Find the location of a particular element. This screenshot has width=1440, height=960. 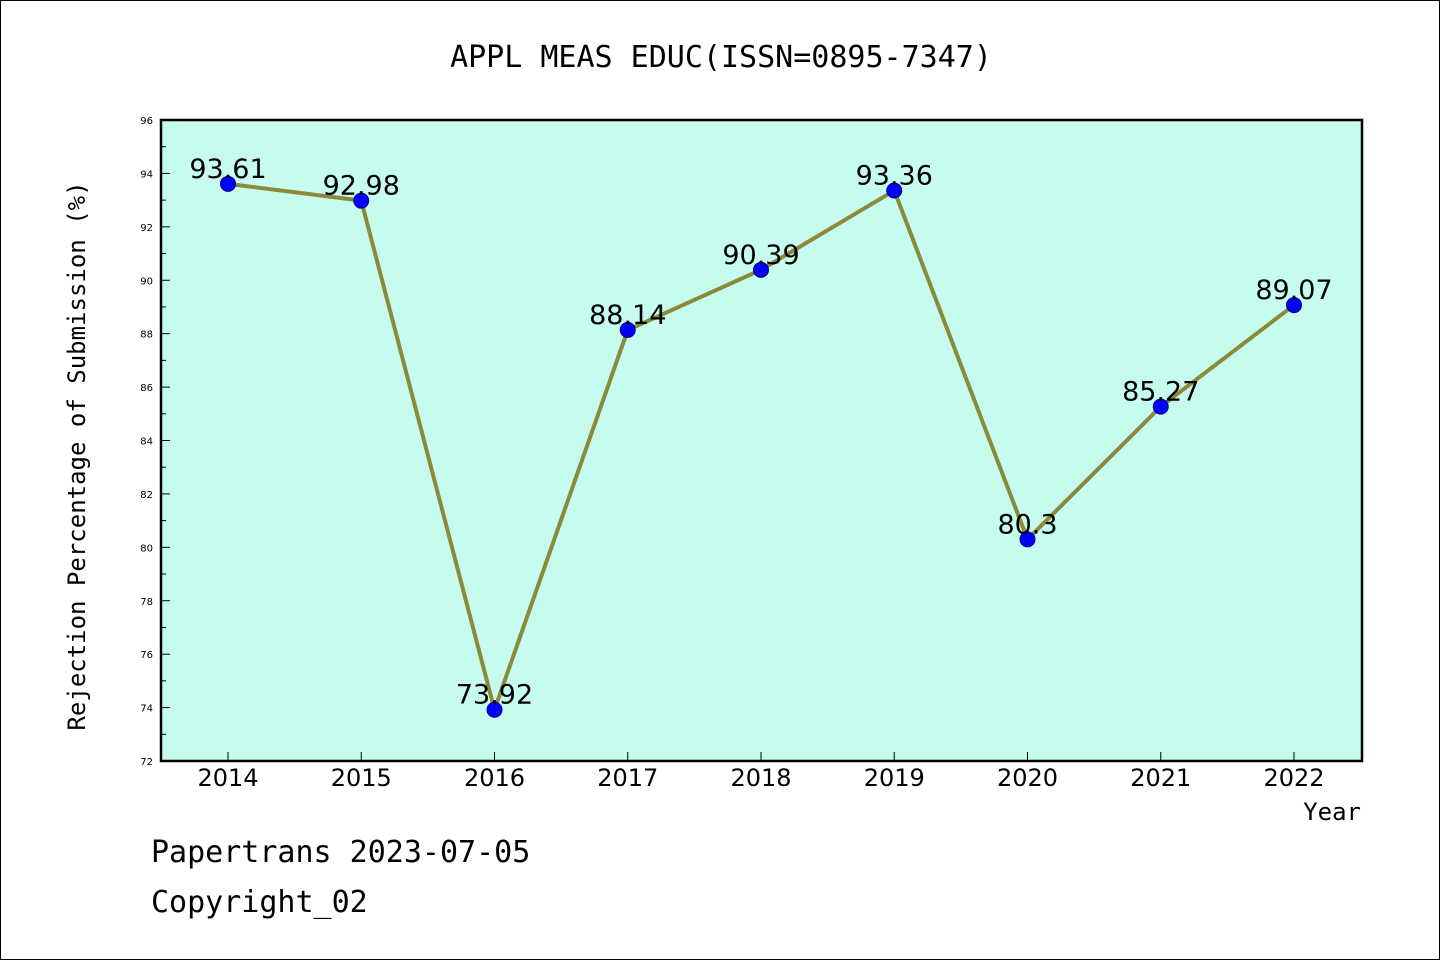

y-tick-label: 78 is located at coordinates (146, 602).